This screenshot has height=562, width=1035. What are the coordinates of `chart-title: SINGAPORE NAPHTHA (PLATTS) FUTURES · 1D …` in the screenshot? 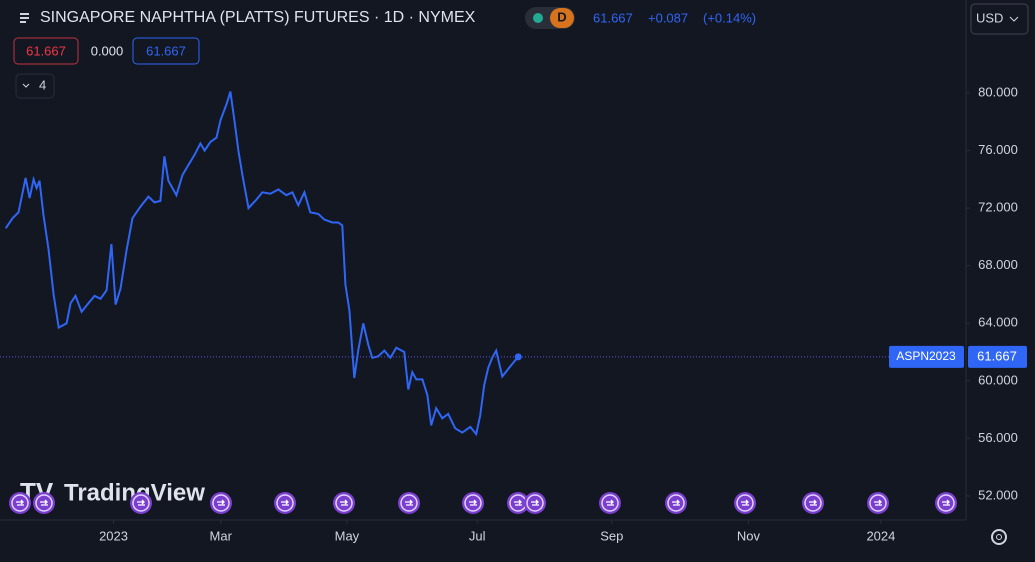 It's located at (258, 17).